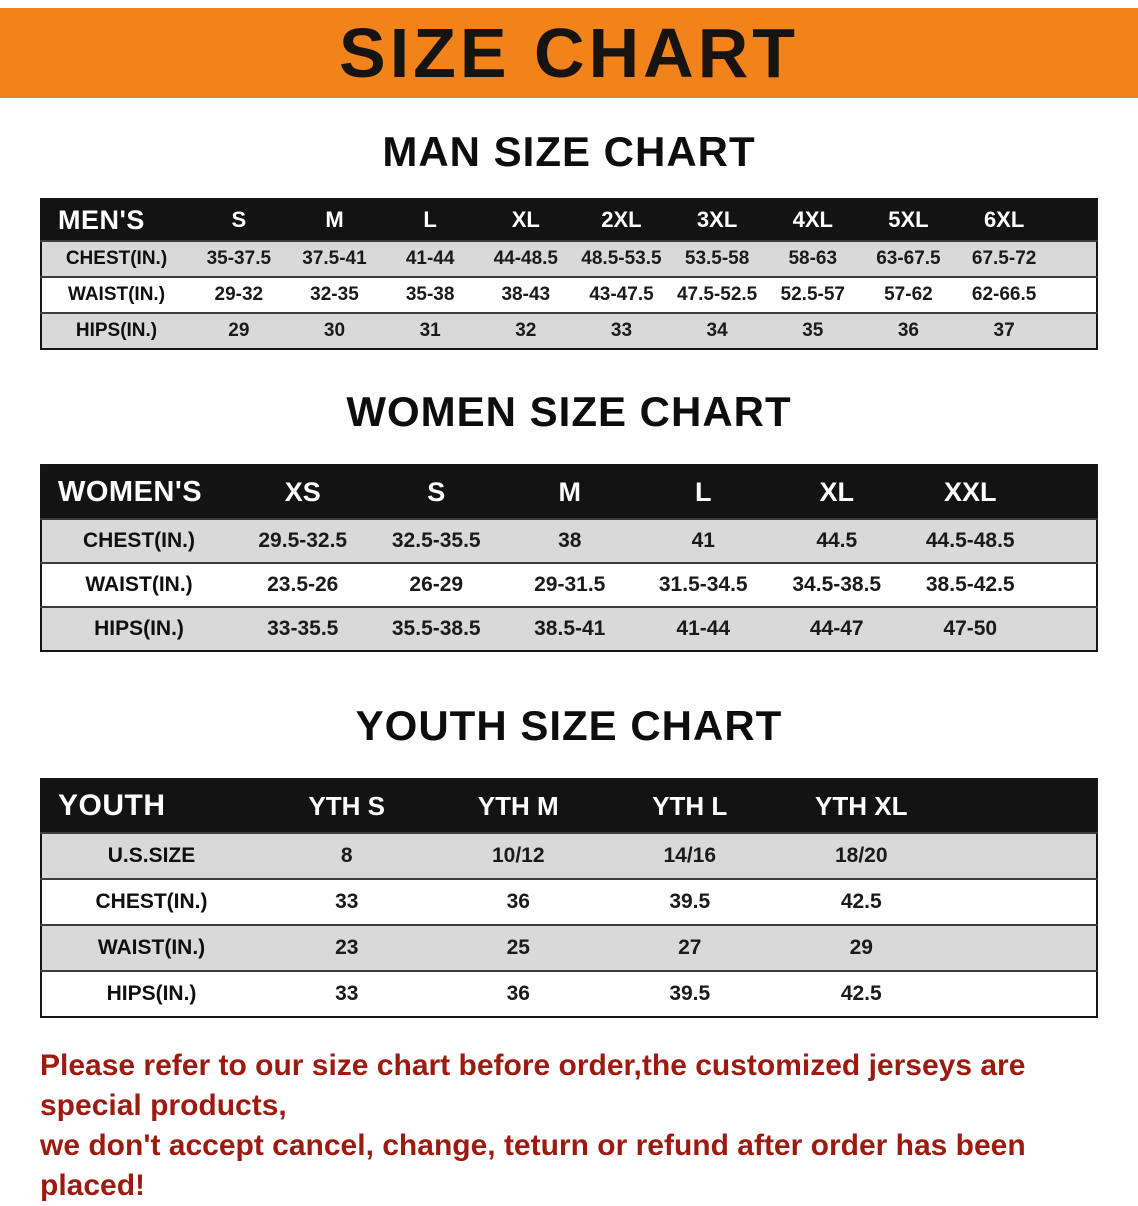 This screenshot has height=1206, width=1138. I want to click on men-size-chart-heading: MAN SIZE CHART, so click(569, 151).